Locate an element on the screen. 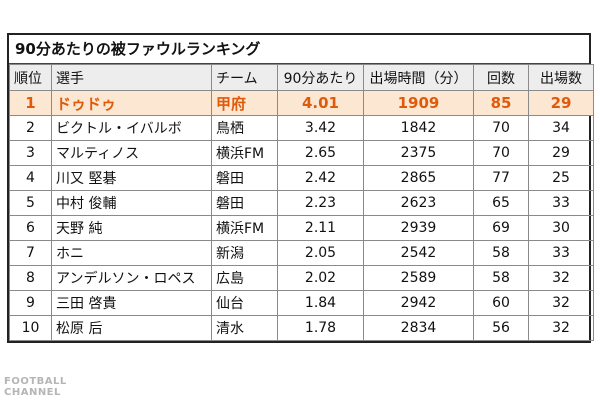  player-cell: ビクトル・イバルボ is located at coordinates (131, 128).